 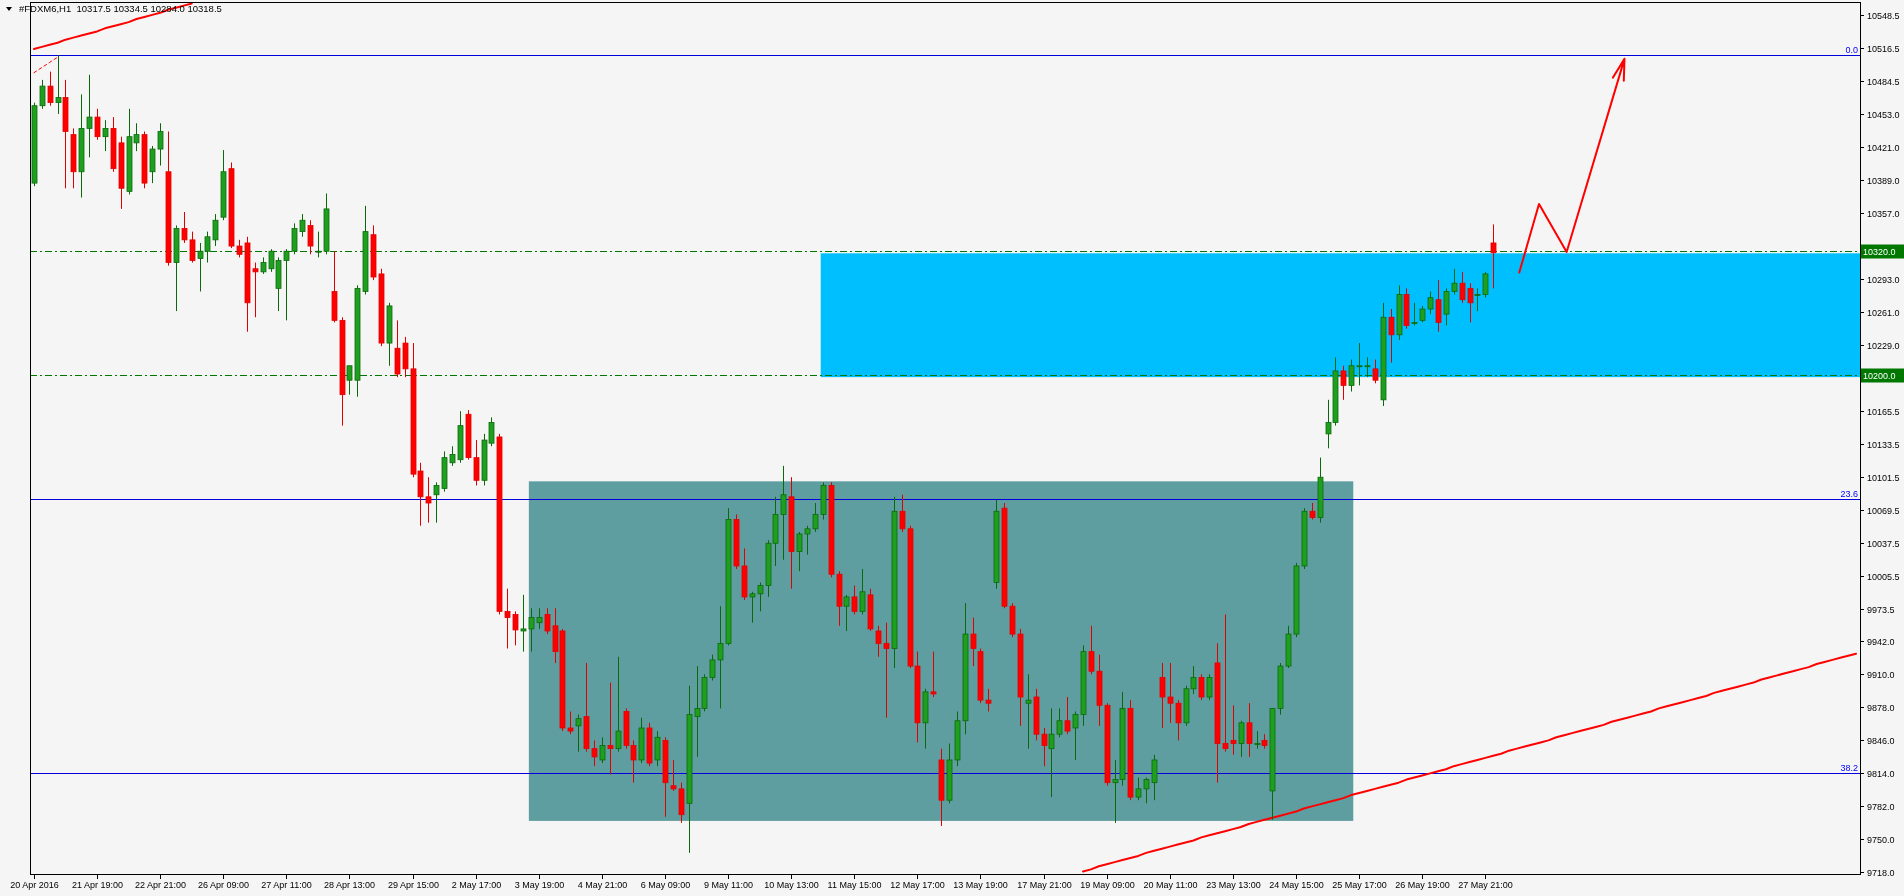 I want to click on x-tick-label: 26 May 19:00, so click(x=1422, y=885).